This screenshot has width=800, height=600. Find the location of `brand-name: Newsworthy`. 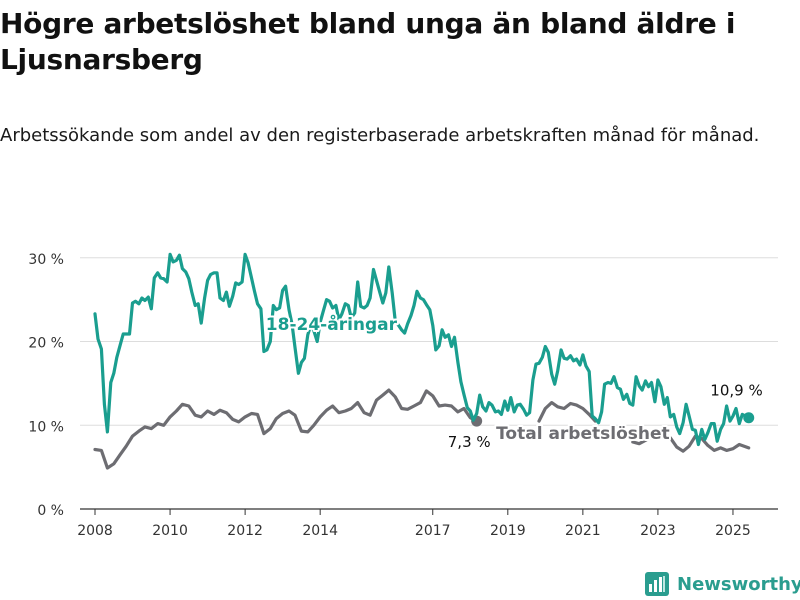

brand-name: Newsworthy is located at coordinates (738, 584).